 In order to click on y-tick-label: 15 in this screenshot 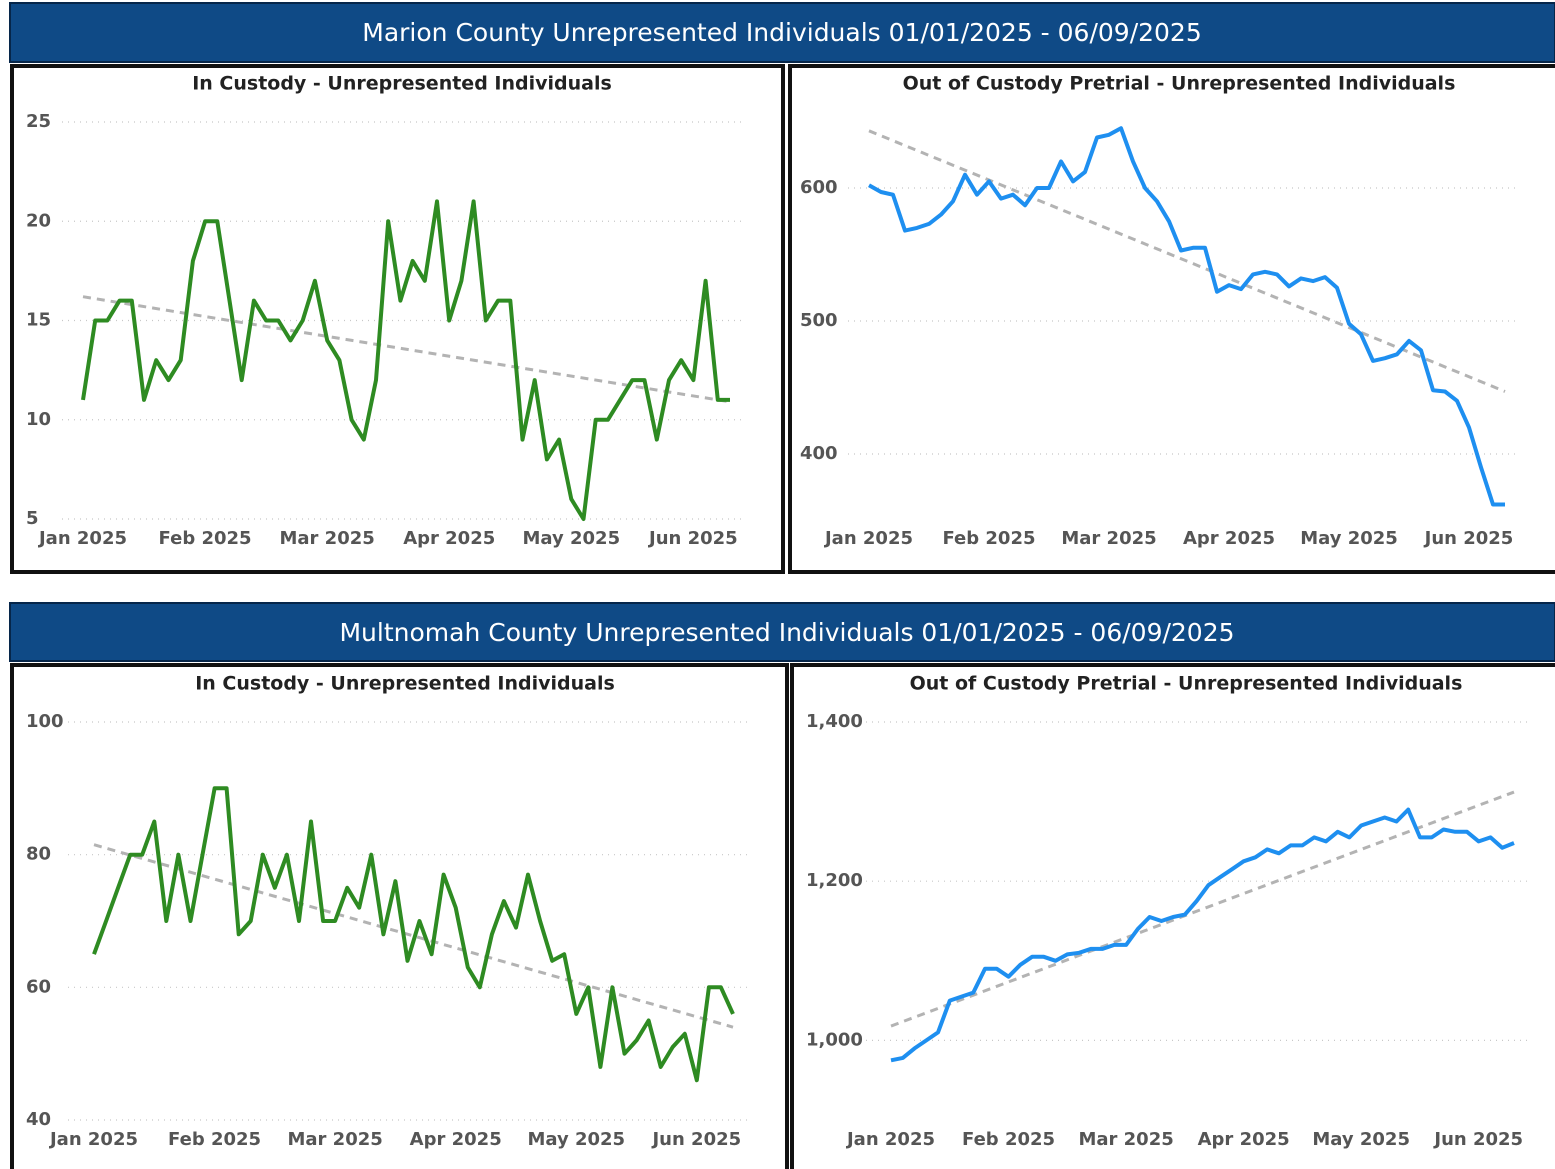, I will do `click(38, 320)`.